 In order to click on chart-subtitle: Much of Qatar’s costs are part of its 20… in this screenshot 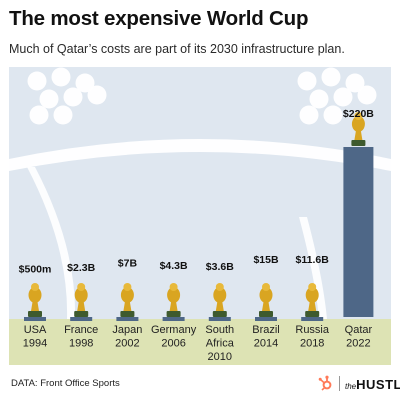, I will do `click(177, 49)`.